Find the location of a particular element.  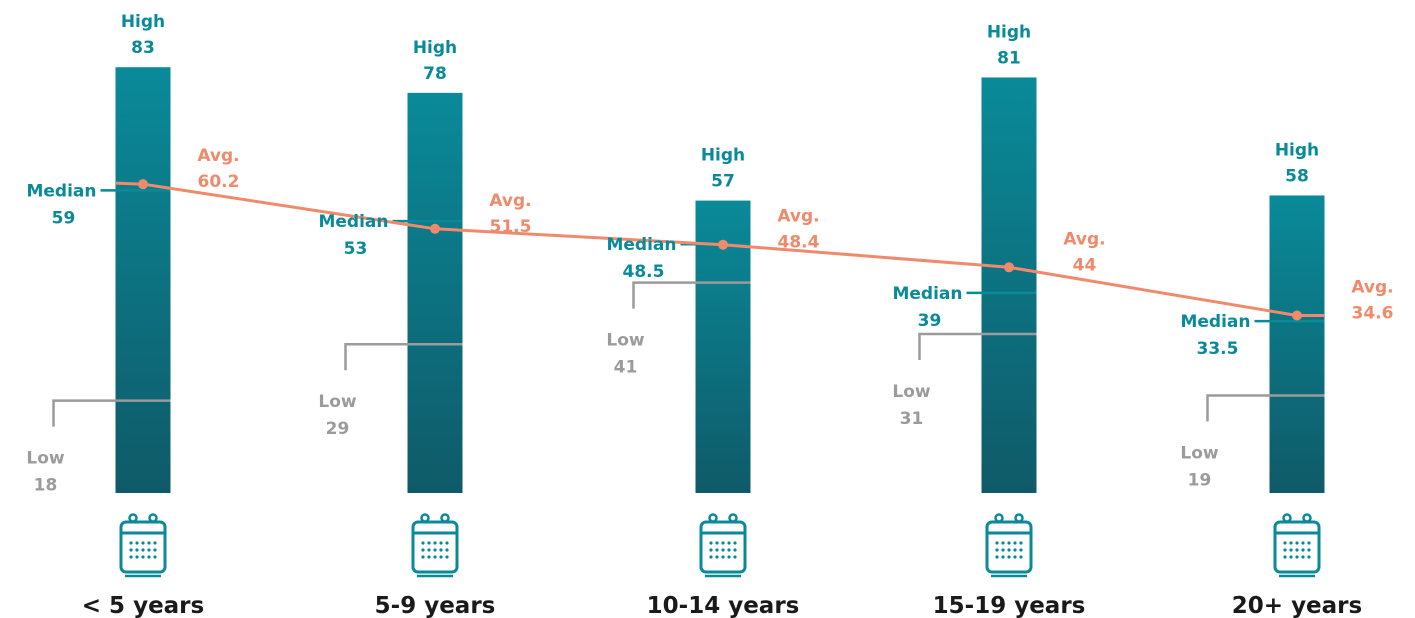

low-bracket-20-years is located at coordinates (1265, 408).